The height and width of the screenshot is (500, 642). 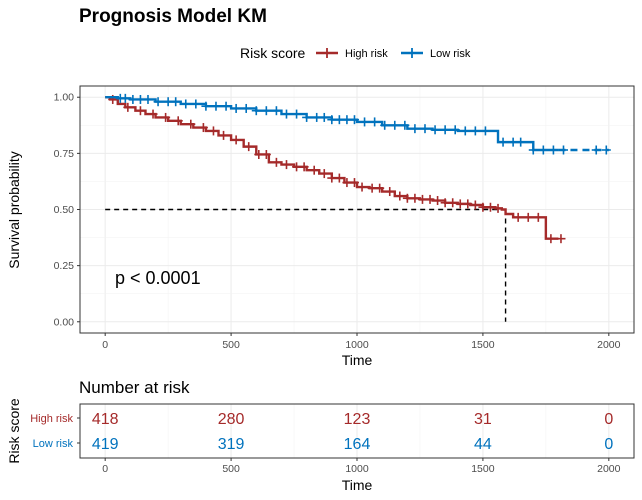 What do you see at coordinates (51, 419) in the screenshot?
I see `risk-row-label-high-risk: High risk` at bounding box center [51, 419].